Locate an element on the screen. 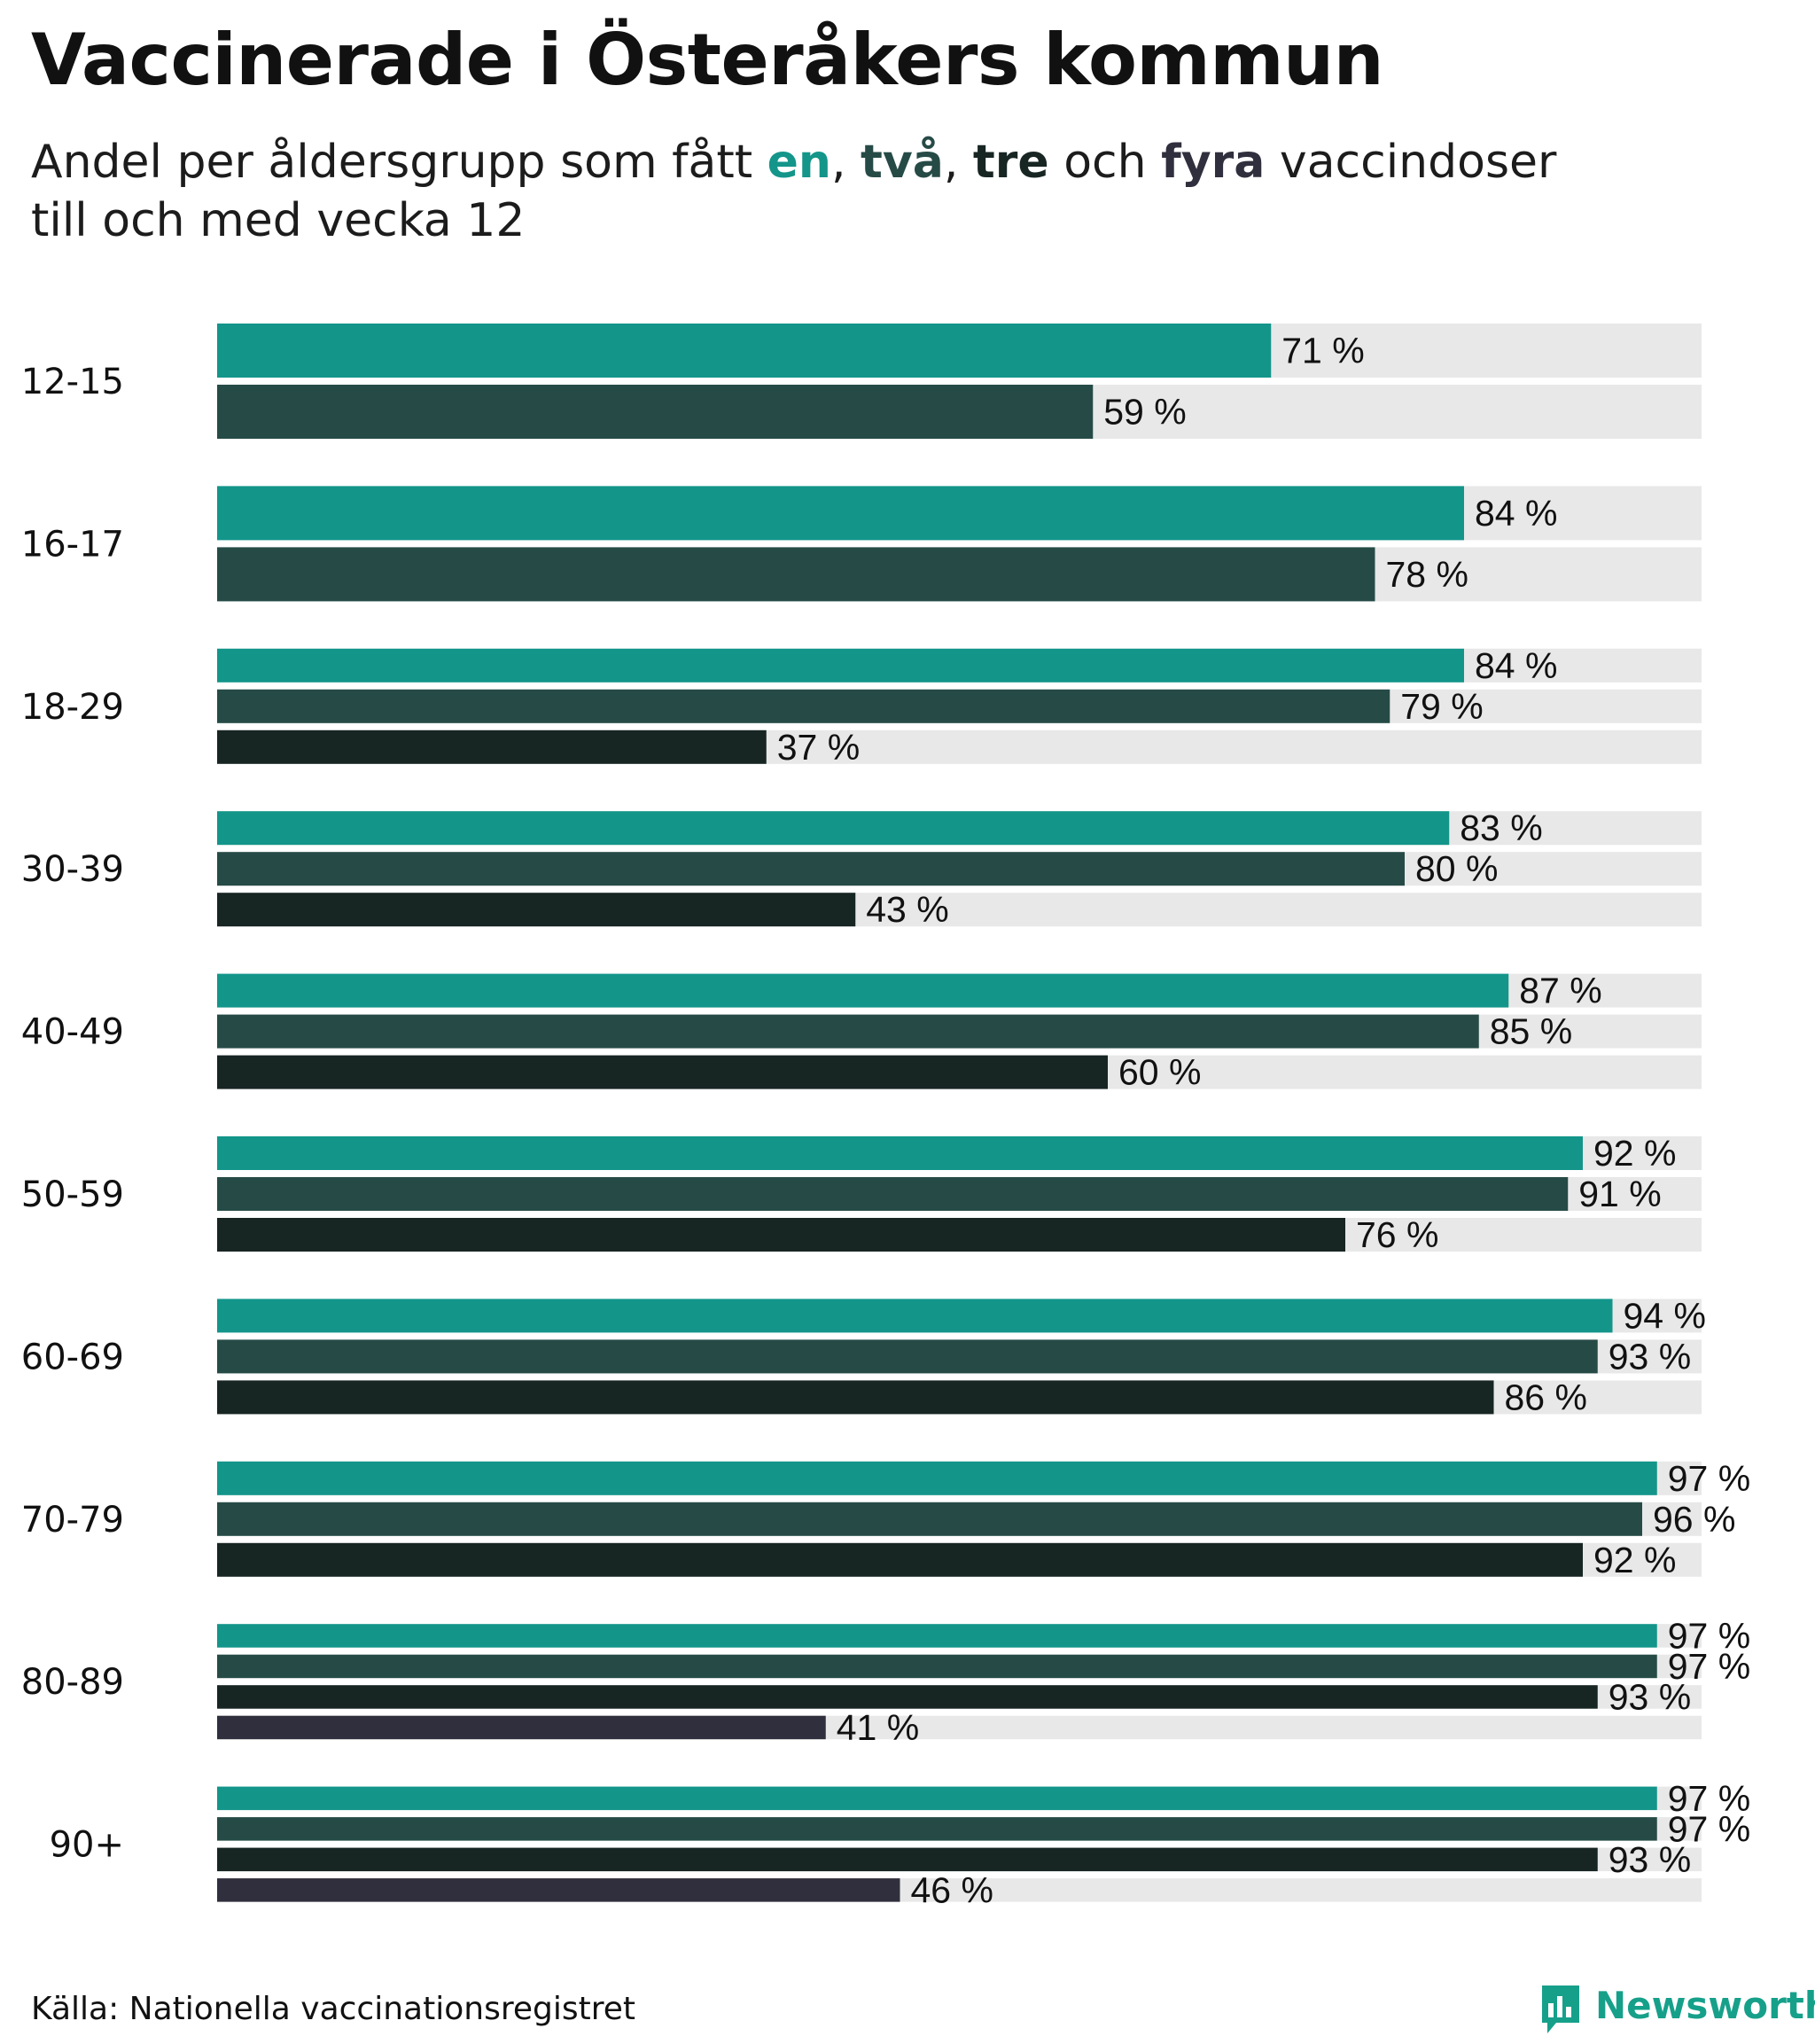 This screenshot has height=2044, width=1815. data-label: 87 % is located at coordinates (1560, 991).